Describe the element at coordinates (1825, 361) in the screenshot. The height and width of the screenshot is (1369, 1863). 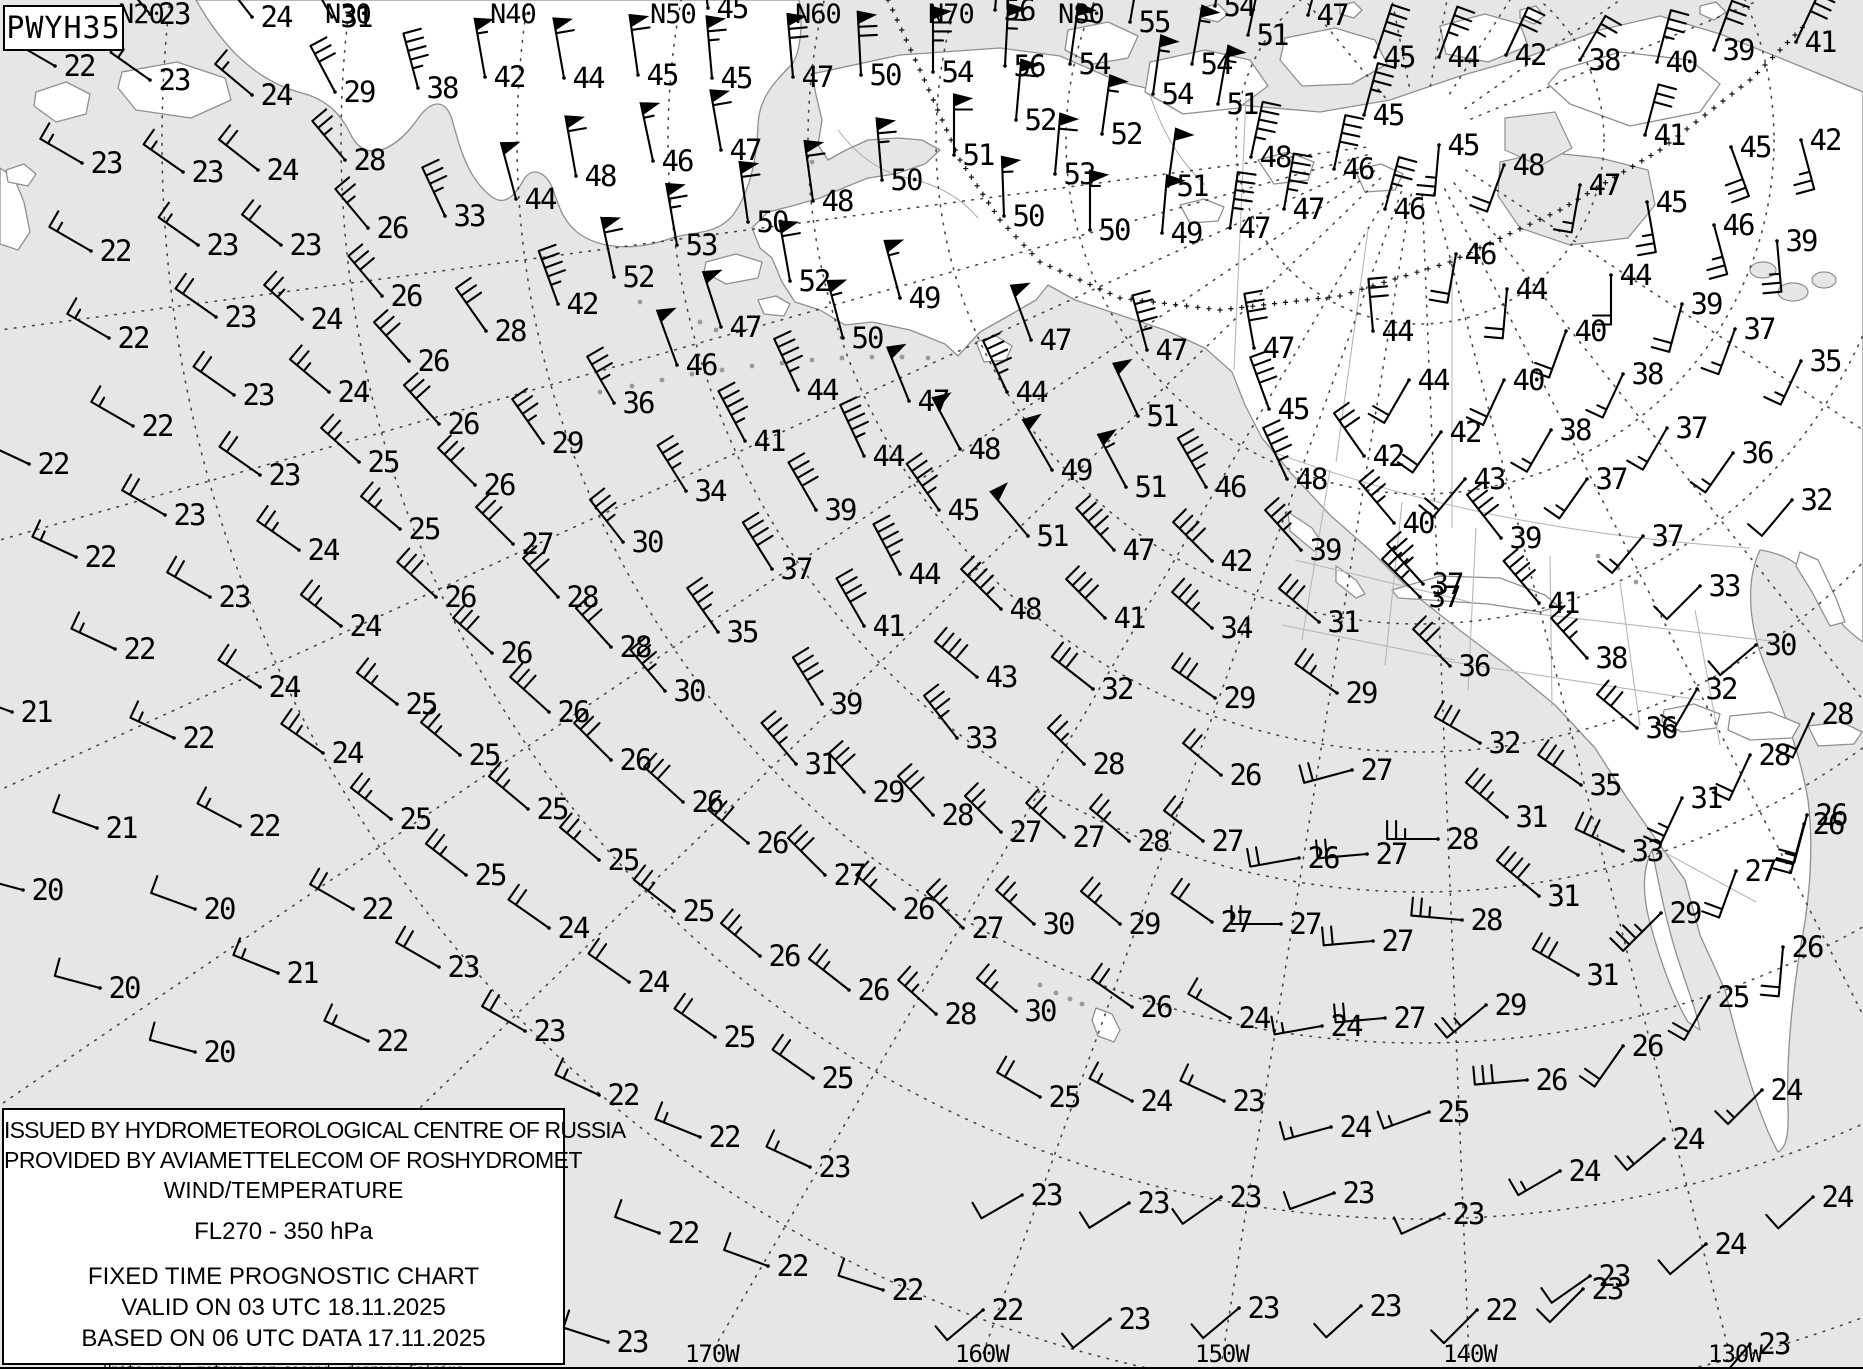
I see `station-temperature: 35` at that location.